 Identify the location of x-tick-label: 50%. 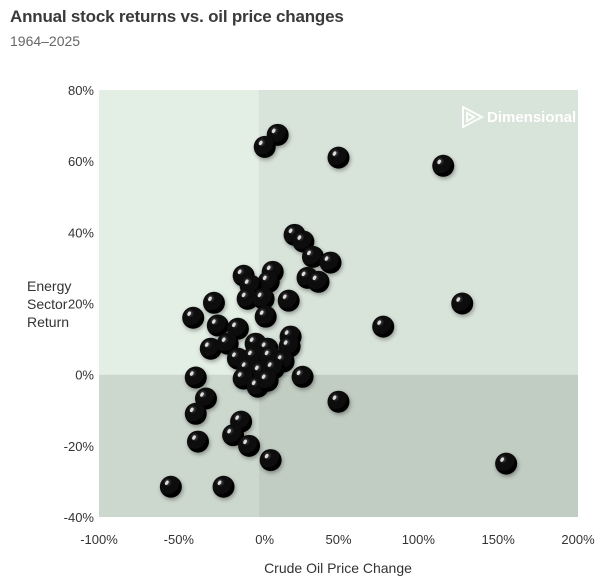
(338, 539).